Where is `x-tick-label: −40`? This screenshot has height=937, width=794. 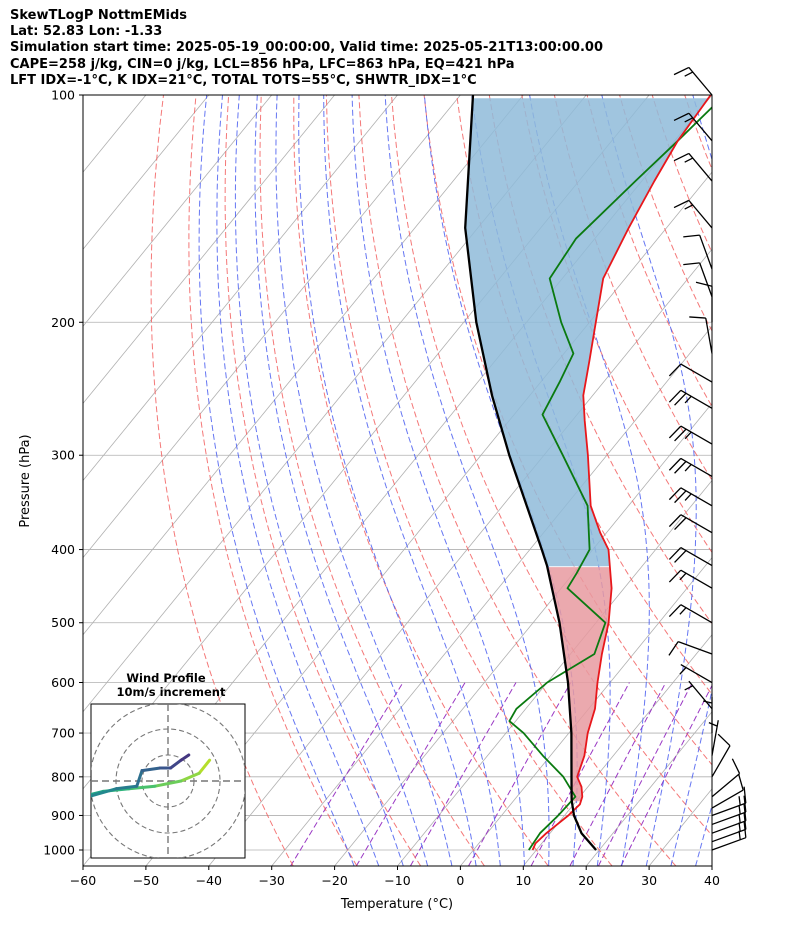
x-tick-label: −40 is located at coordinates (209, 880).